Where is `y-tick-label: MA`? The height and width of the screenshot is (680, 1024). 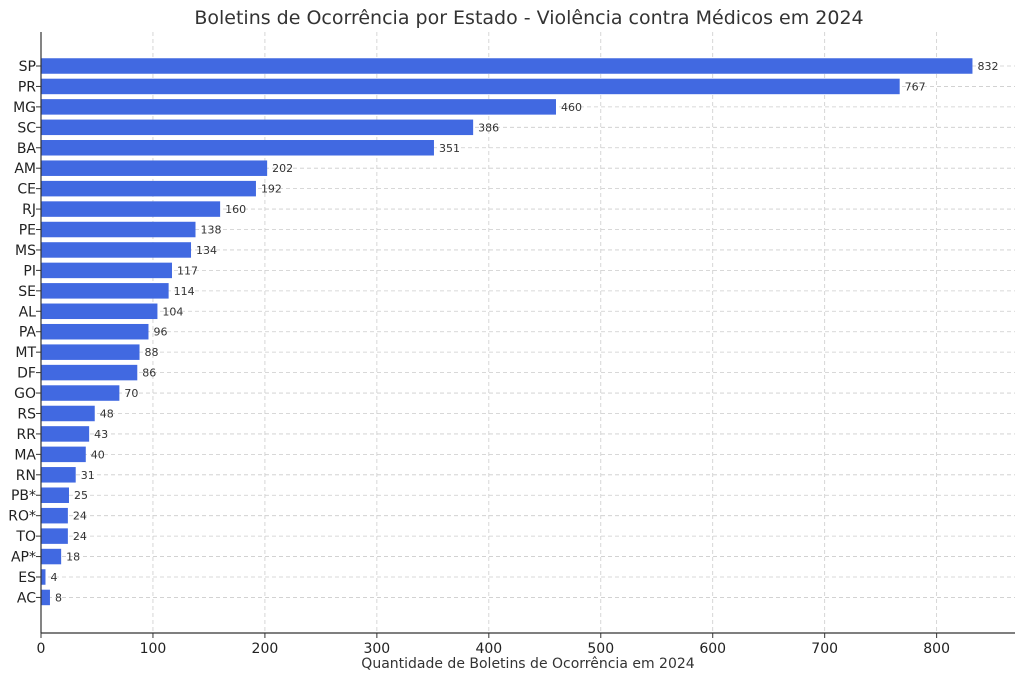
y-tick-label: MA is located at coordinates (25, 455).